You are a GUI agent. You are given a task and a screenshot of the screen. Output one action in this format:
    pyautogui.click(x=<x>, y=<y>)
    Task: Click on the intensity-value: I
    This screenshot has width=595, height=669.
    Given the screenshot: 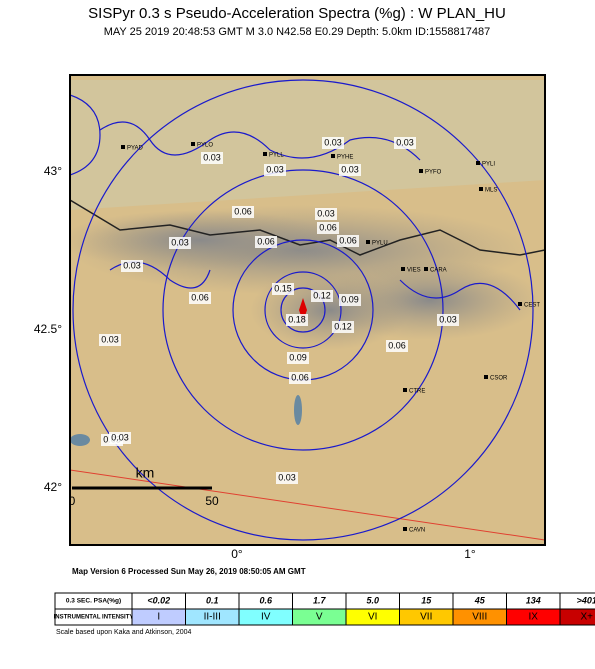 What is the action you would take?
    pyautogui.click(x=158, y=617)
    